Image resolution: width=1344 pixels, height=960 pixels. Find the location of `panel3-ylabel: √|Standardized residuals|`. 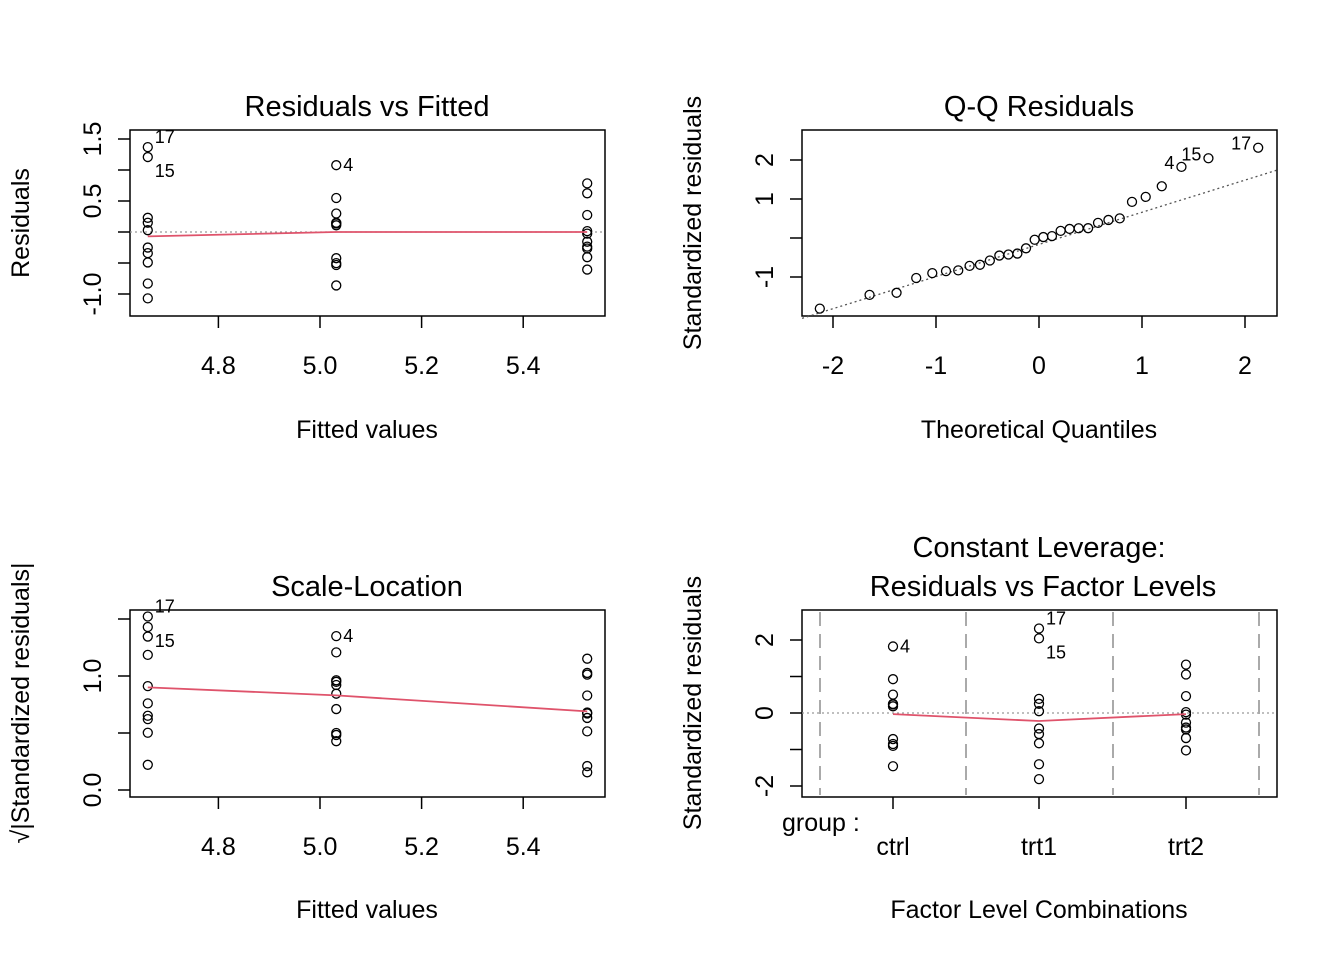

panel3-ylabel: √|Standardized residuals| is located at coordinates (21, 702).